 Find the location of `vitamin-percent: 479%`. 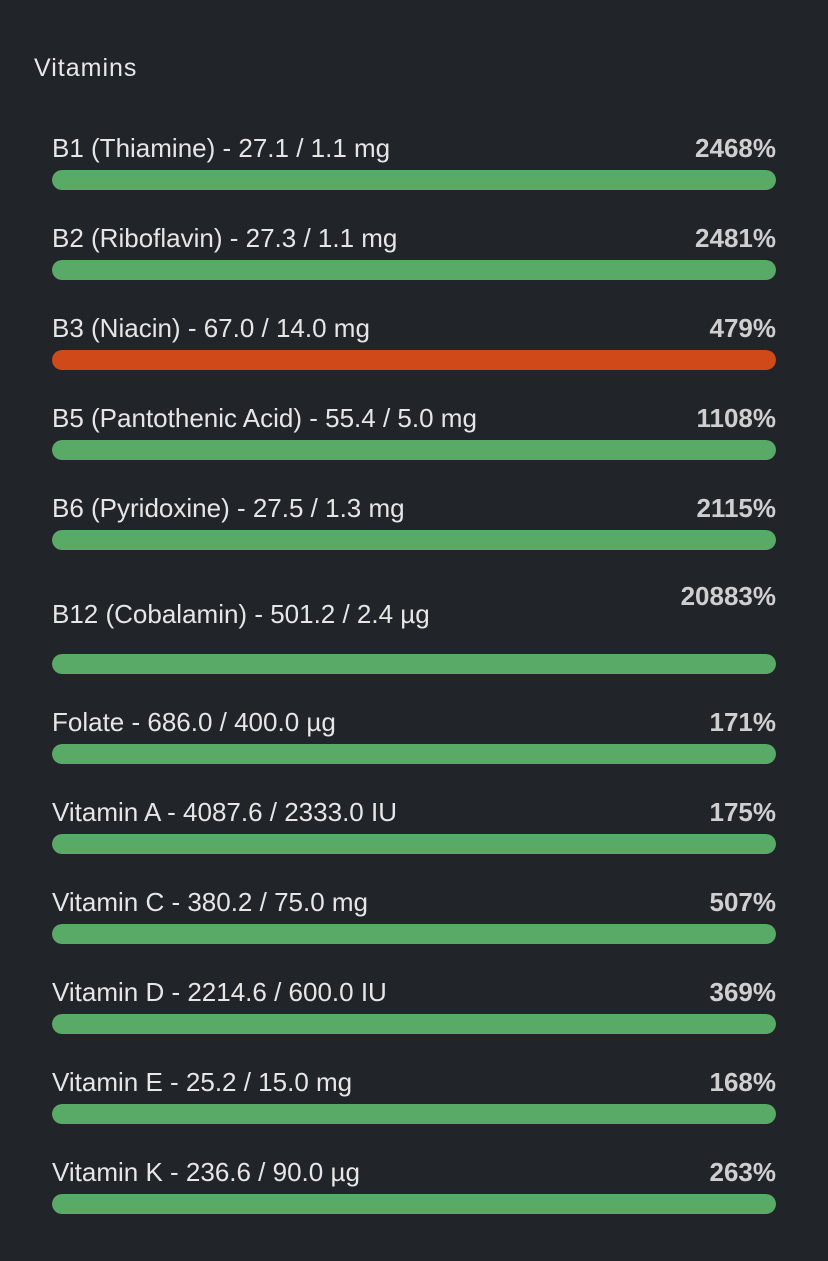

vitamin-percent: 479% is located at coordinates (743, 328).